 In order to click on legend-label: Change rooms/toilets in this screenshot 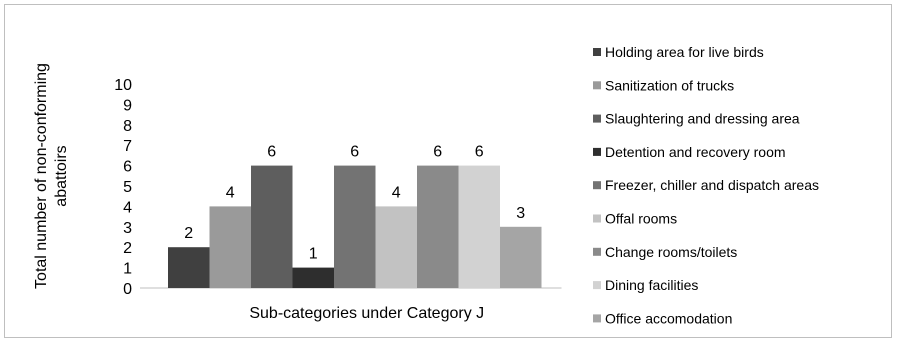, I will do `click(671, 252)`.